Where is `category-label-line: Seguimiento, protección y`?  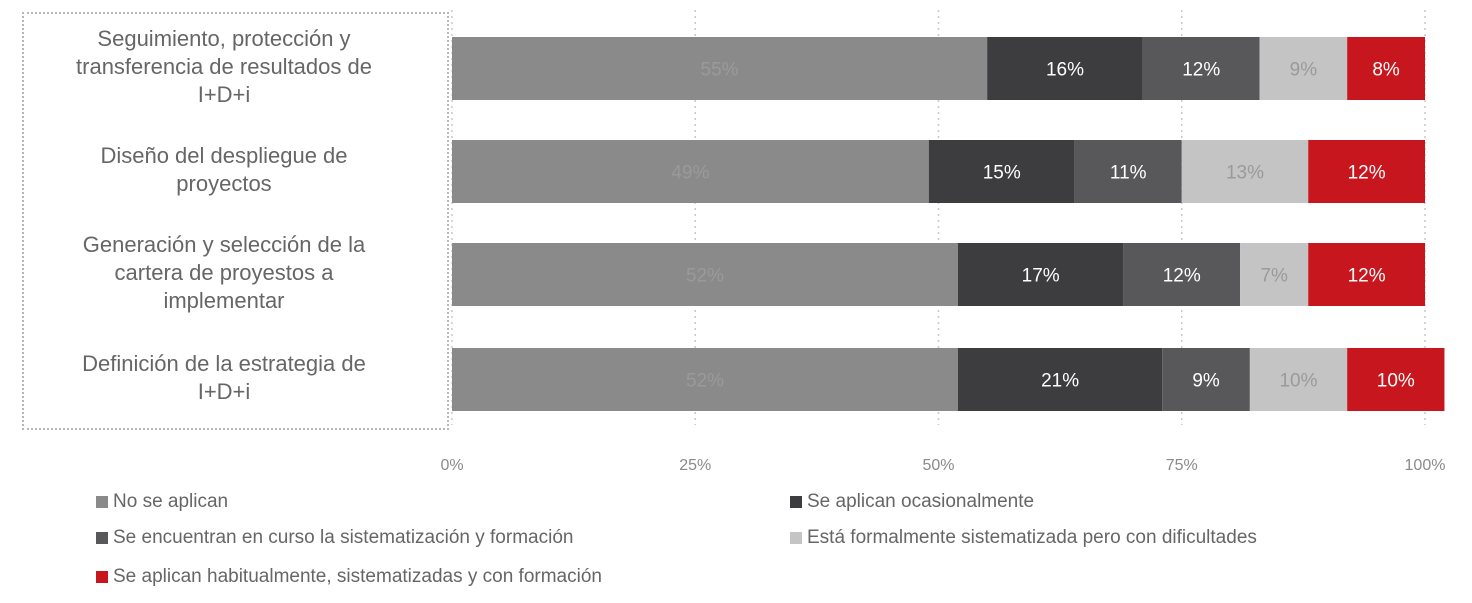
category-label-line: Seguimiento, protección y is located at coordinates (224, 38).